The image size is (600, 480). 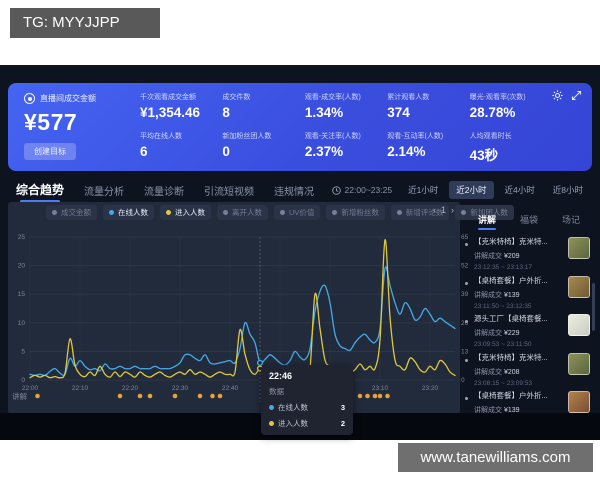 What do you see at coordinates (85, 23) in the screenshot?
I see `watermark-telegram: TG: MYYJJPP` at bounding box center [85, 23].